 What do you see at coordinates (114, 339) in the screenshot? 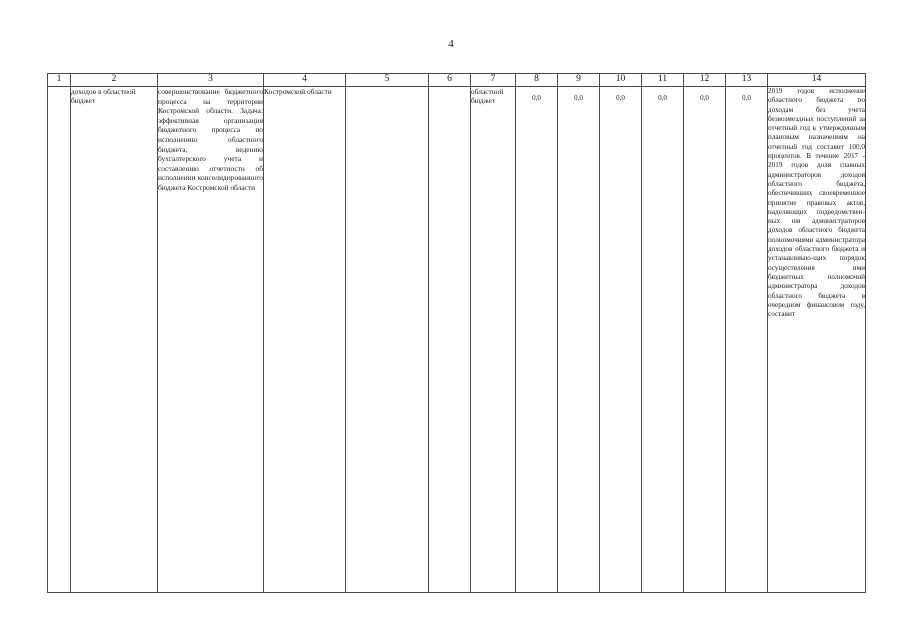
I see `cell-col2: доходов в областной бюджет` at bounding box center [114, 339].